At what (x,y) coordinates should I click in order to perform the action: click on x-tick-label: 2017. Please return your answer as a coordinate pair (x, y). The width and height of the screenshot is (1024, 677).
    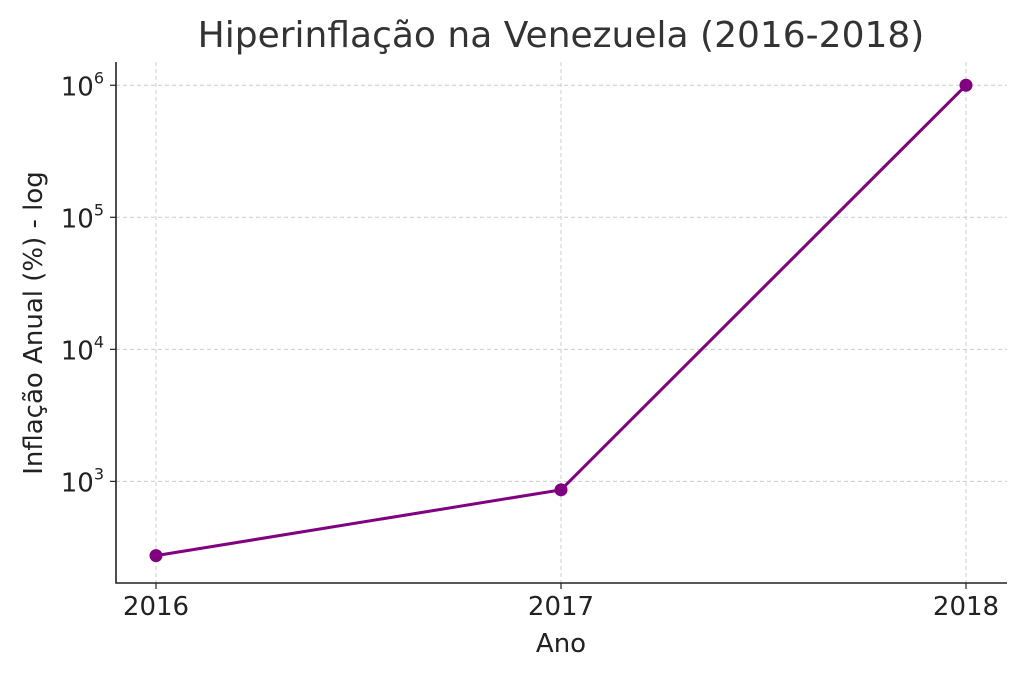
    Looking at the image, I should click on (561, 607).